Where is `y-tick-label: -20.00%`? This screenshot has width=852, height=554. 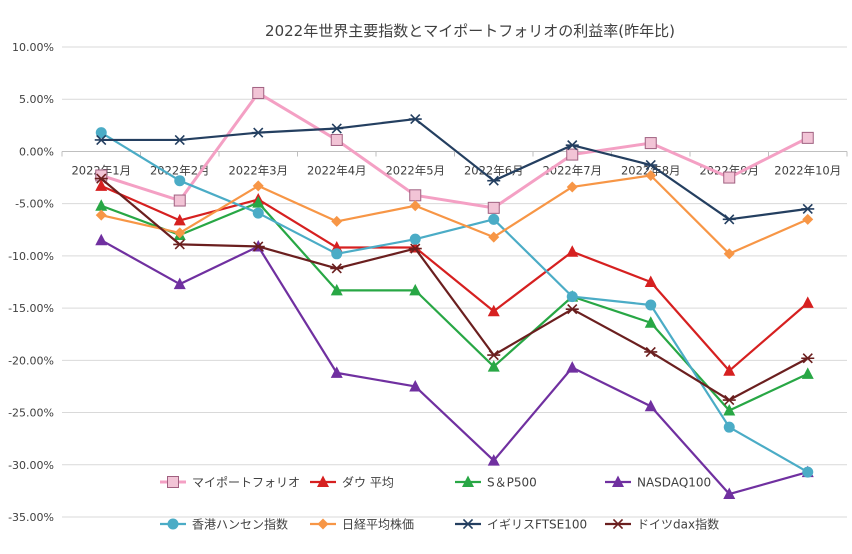
y-tick-label: -20.00% is located at coordinates (31, 360).